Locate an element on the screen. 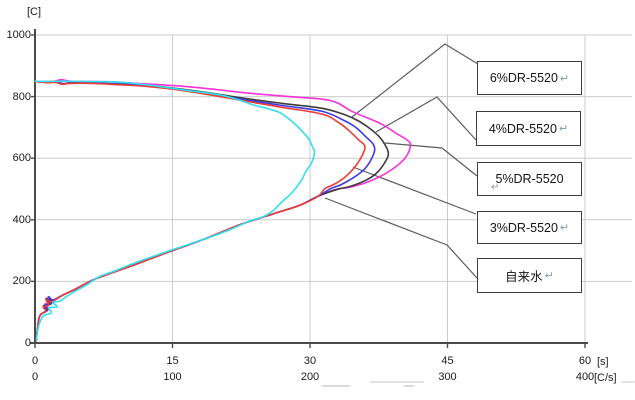  y-axis-unit-label: [C] is located at coordinates (34, 12).